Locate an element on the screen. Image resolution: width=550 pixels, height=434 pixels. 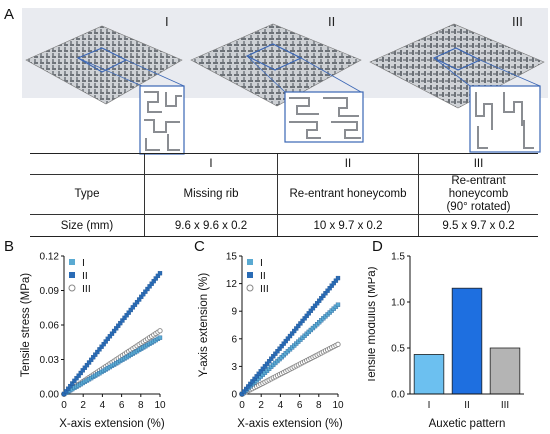
y-tick-label: 0.03 is located at coordinates (50, 360).